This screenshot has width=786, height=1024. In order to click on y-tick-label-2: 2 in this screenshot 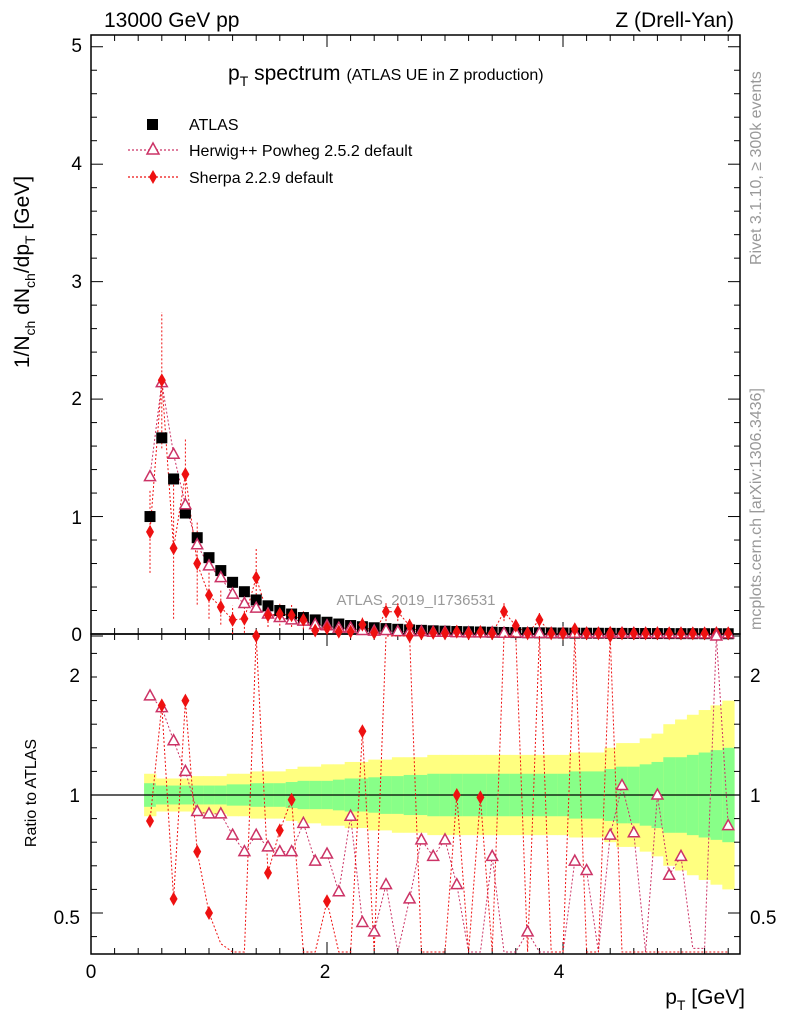, I will do `click(76, 399)`.